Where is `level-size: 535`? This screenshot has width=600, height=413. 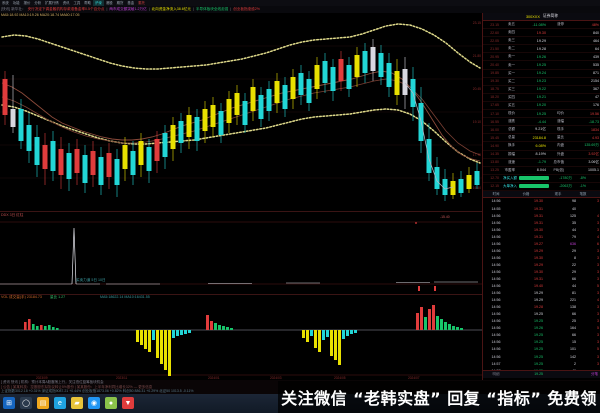 level-size: 535 is located at coordinates (596, 65).